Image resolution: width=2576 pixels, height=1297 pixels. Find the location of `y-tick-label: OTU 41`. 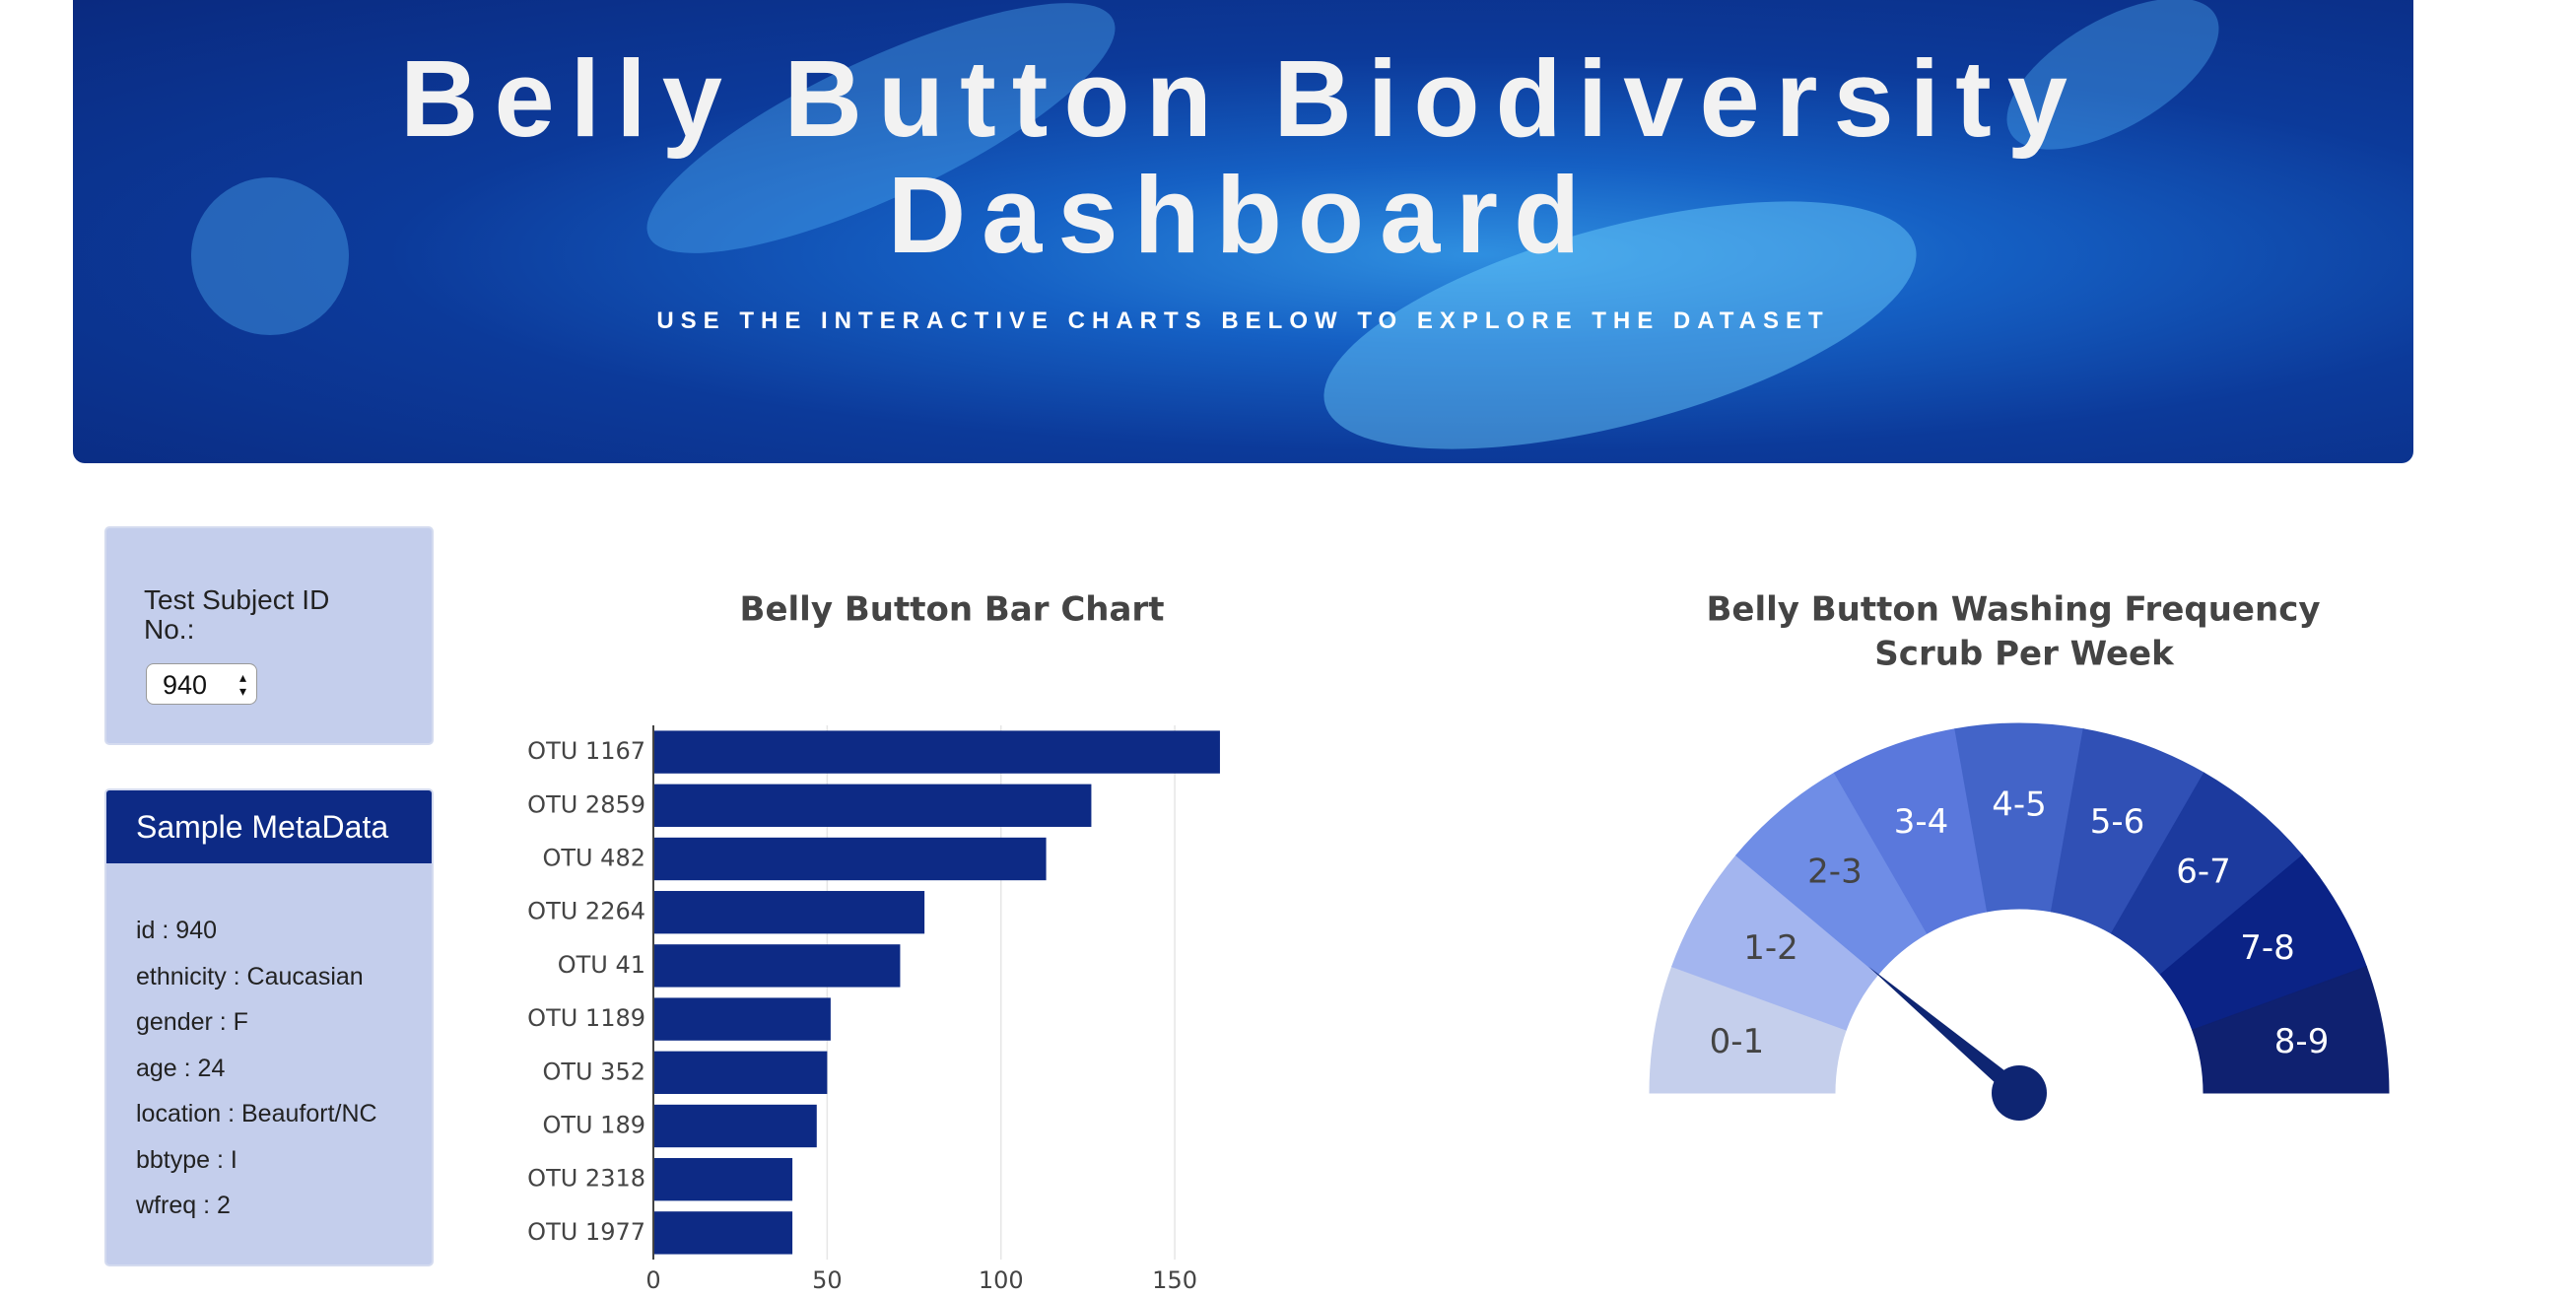

y-tick-label: OTU 41 is located at coordinates (601, 965).